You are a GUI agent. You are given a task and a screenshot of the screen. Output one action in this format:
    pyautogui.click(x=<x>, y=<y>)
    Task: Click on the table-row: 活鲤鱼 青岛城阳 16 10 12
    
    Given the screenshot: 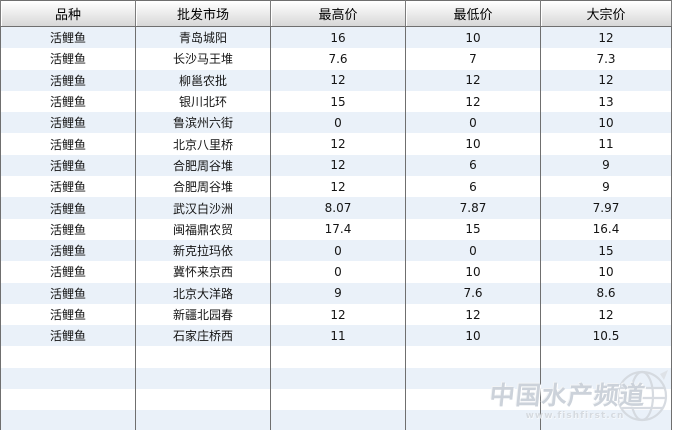 What is the action you would take?
    pyautogui.click(x=336, y=37)
    